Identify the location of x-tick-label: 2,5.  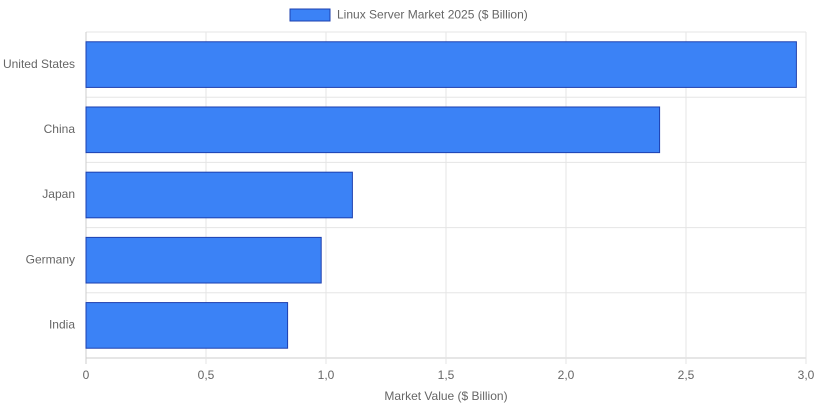
(686, 375).